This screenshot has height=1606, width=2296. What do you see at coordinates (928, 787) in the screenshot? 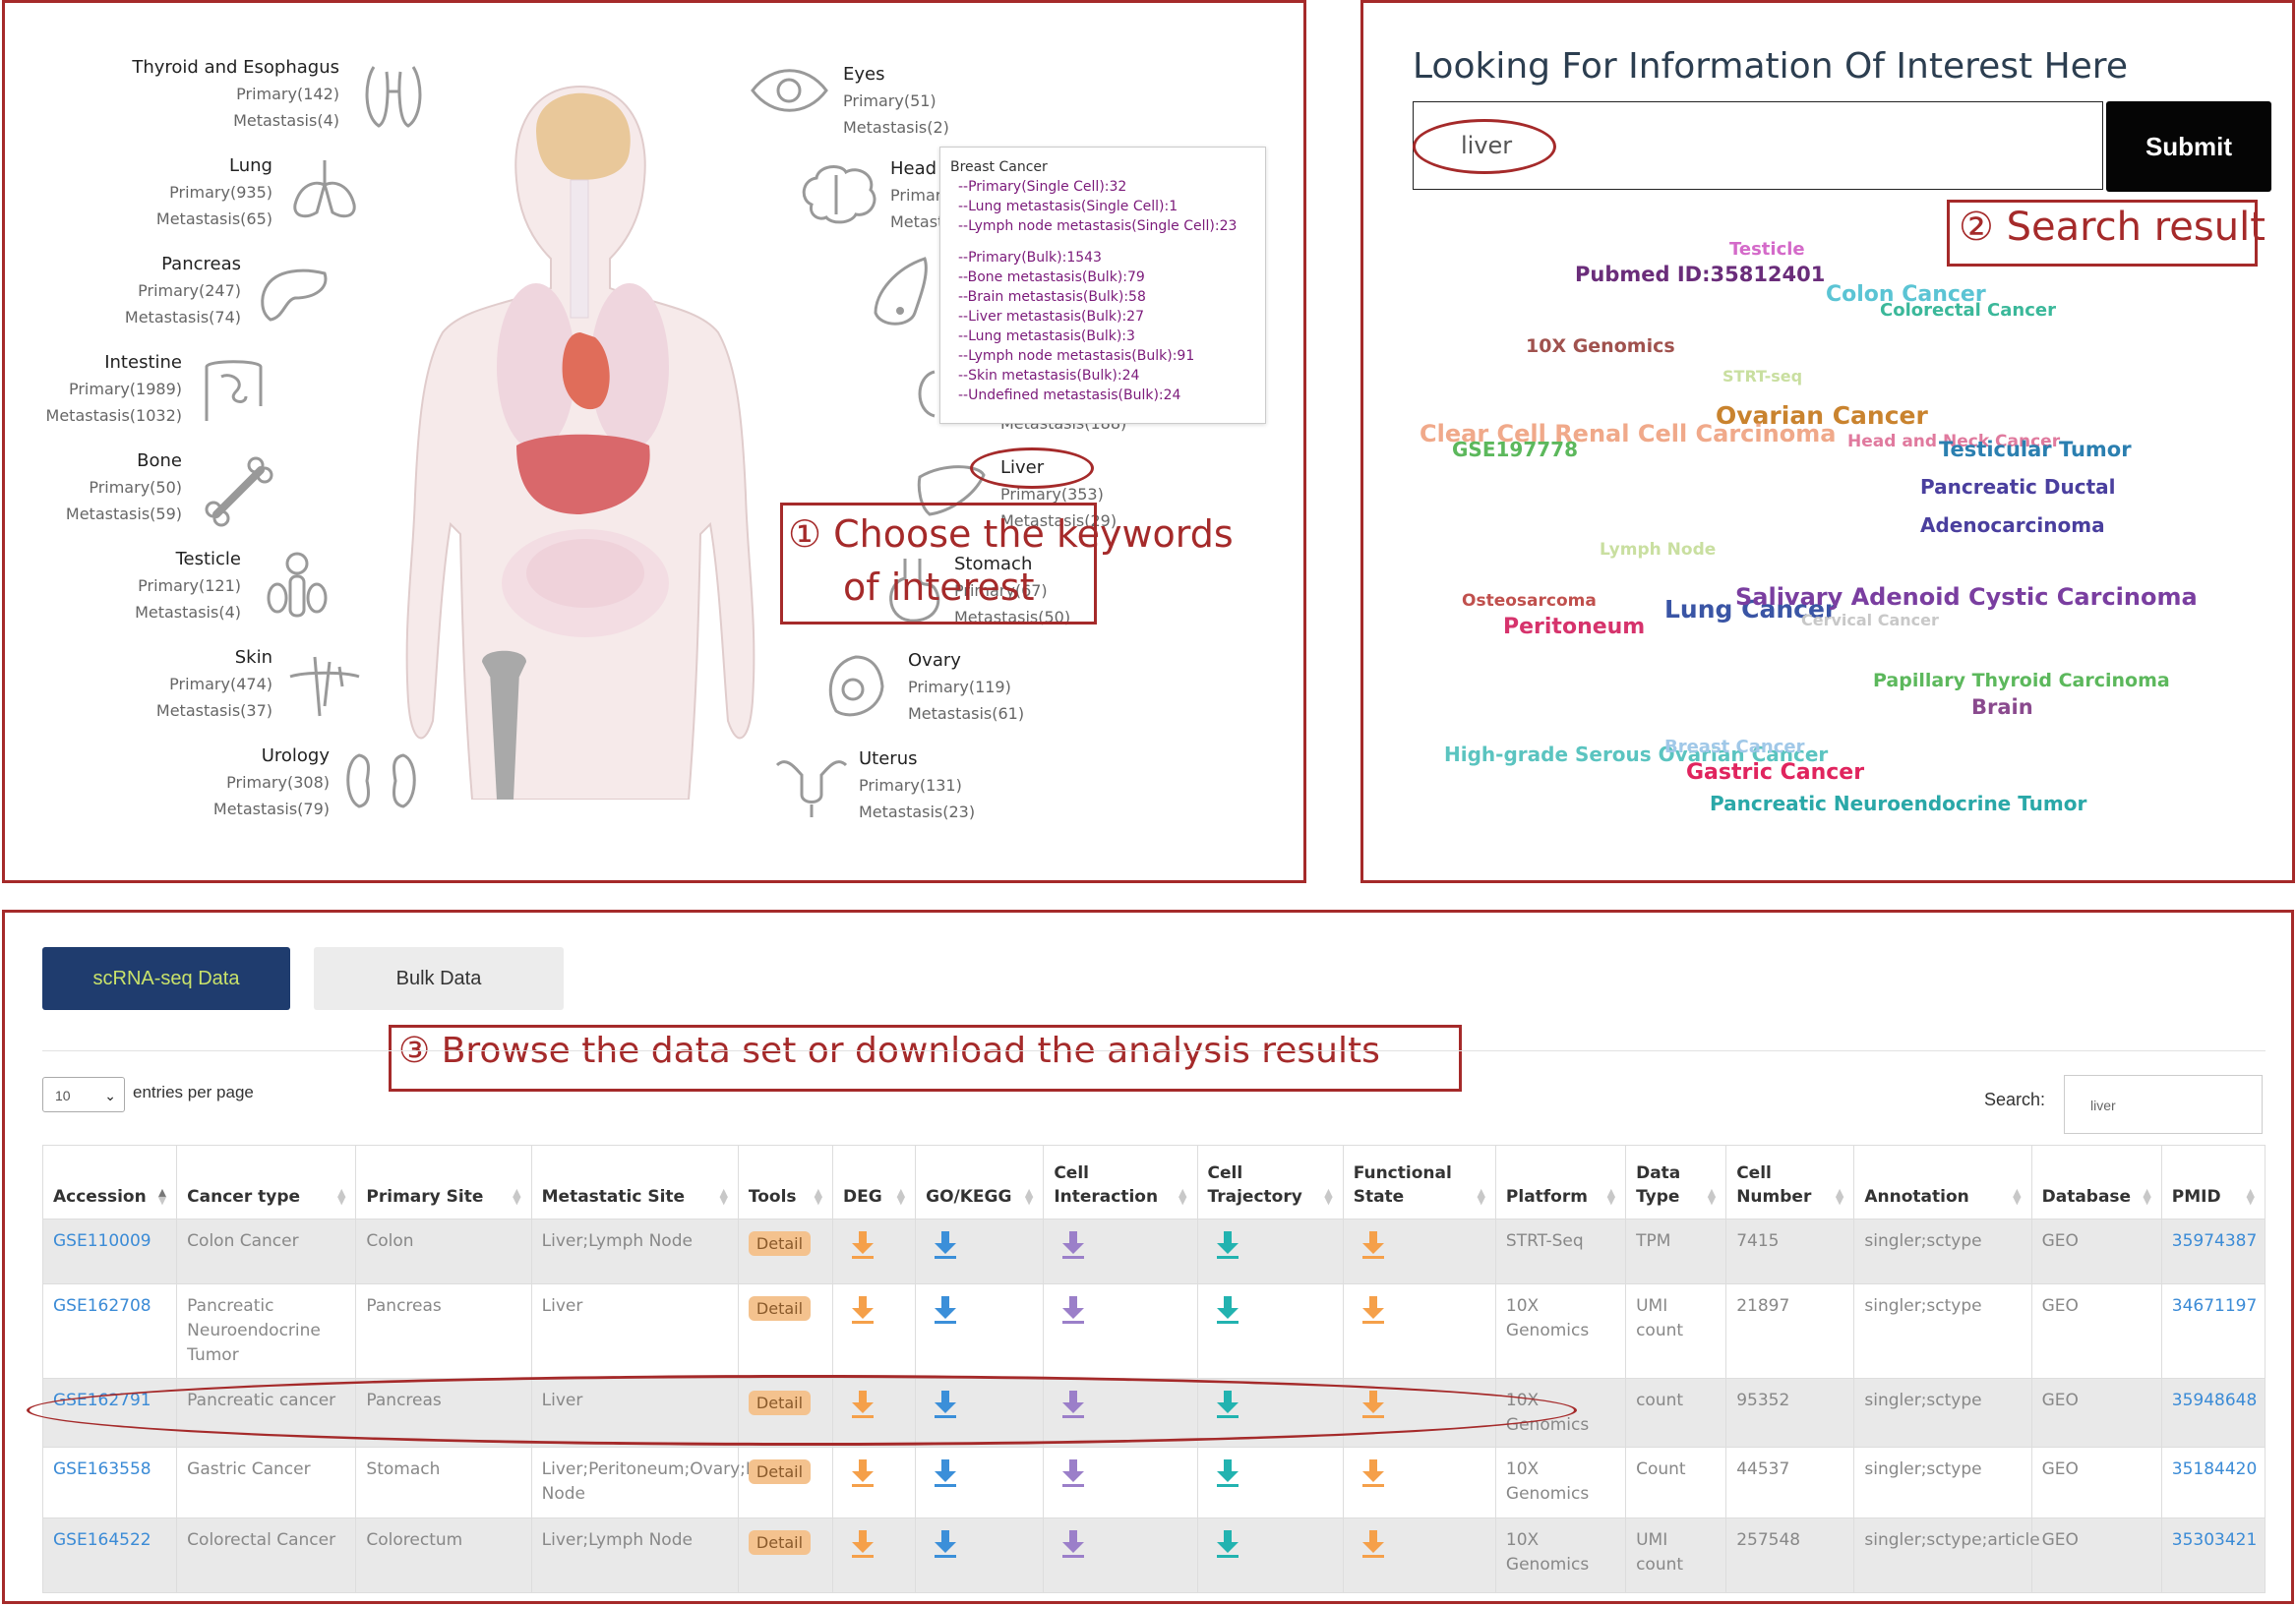
I see `organ-uterus: Uterus Primary(131) Metastasis(23)` at bounding box center [928, 787].